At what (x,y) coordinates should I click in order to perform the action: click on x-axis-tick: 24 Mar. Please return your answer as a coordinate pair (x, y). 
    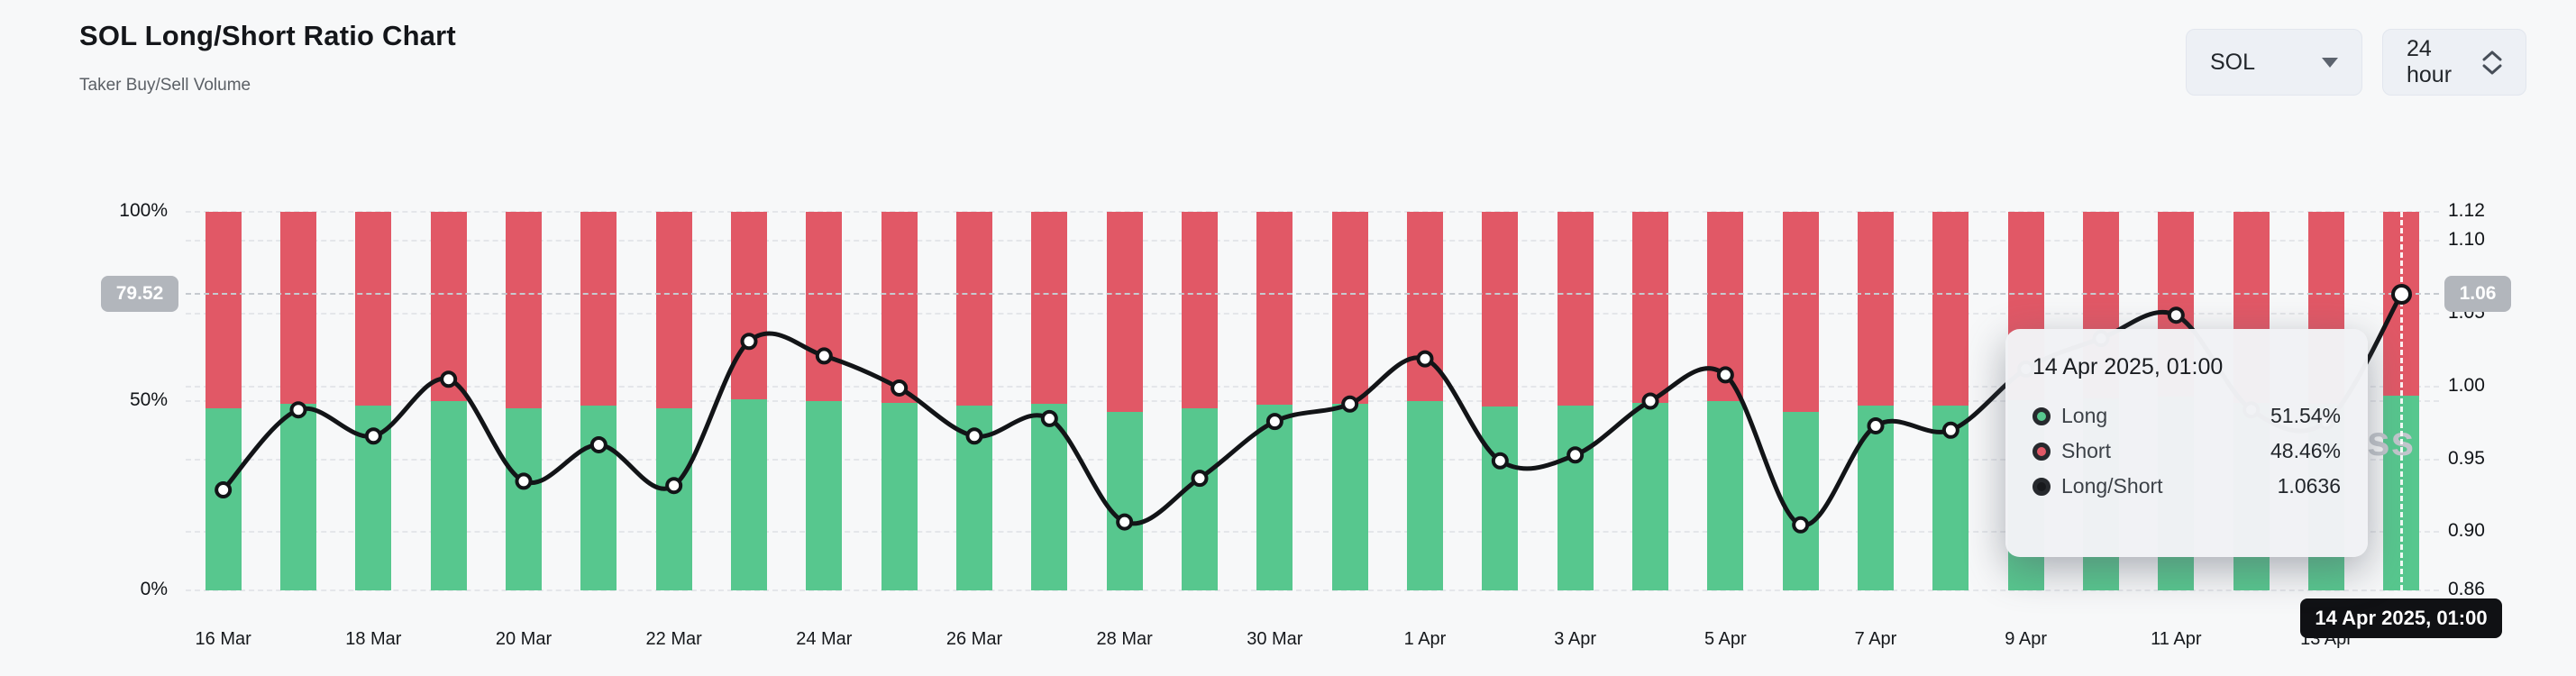
    Looking at the image, I should click on (824, 639).